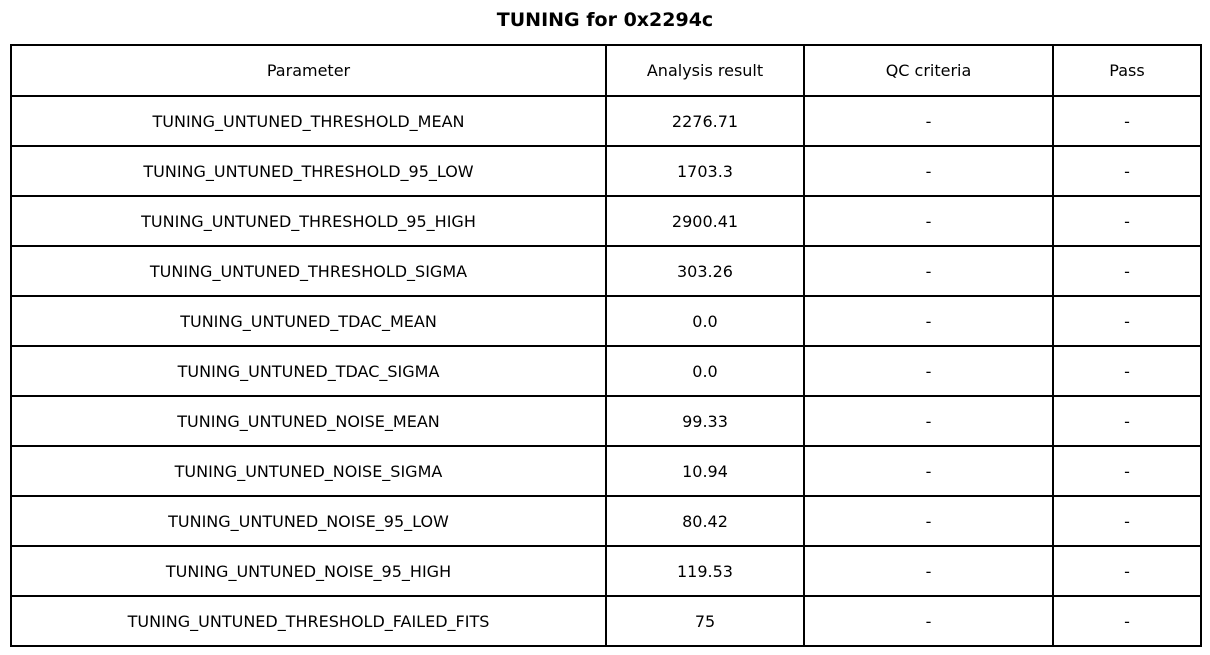 This screenshot has height=655, width=1210. What do you see at coordinates (308, 171) in the screenshot?
I see `parameter-cell: TUNING_UNTUNED_THRESHOLD_95_LOW` at bounding box center [308, 171].